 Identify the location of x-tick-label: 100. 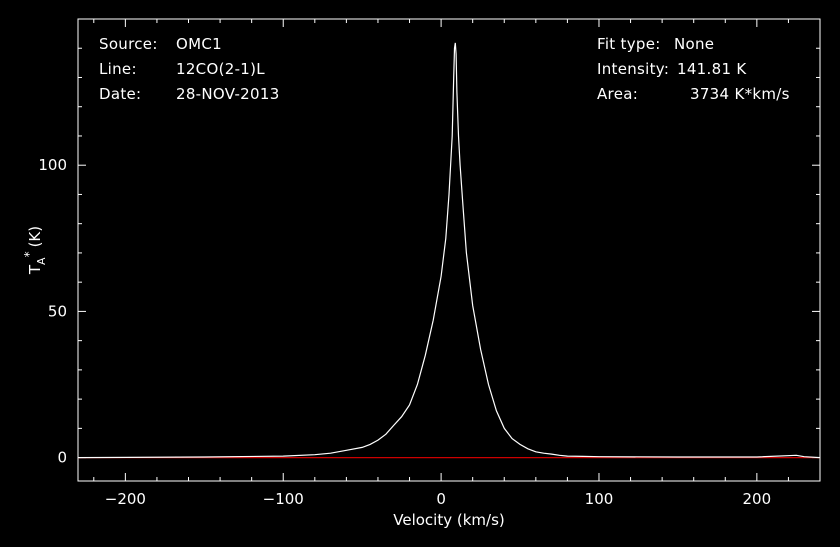
(599, 499).